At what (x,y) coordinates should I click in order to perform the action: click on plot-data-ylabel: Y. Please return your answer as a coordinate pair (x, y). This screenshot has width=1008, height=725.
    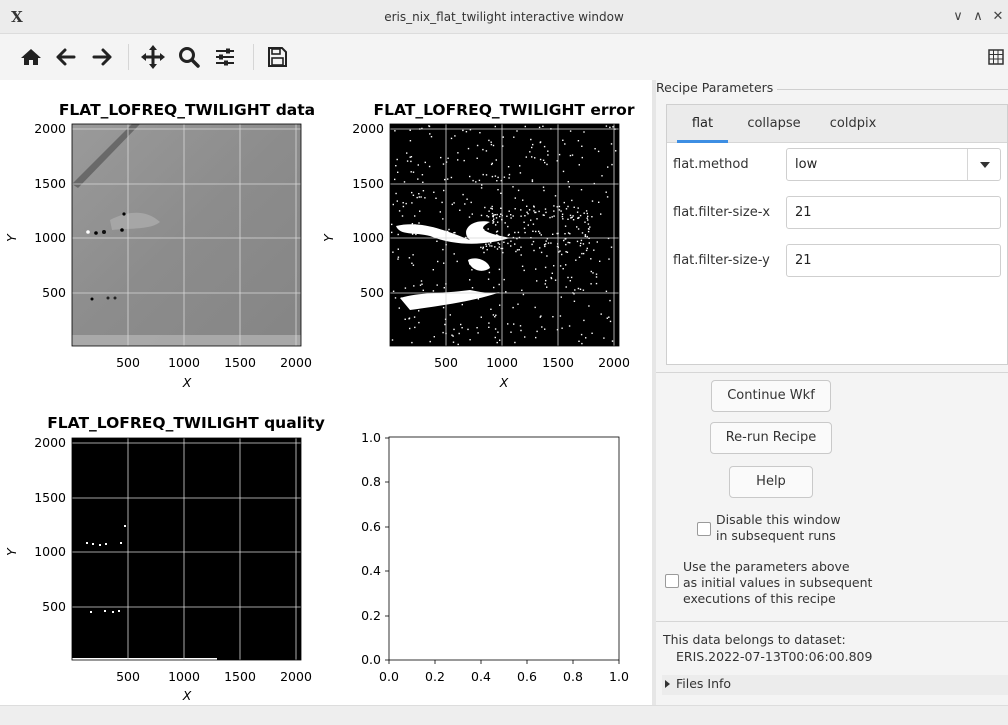
    Looking at the image, I should click on (11, 237).